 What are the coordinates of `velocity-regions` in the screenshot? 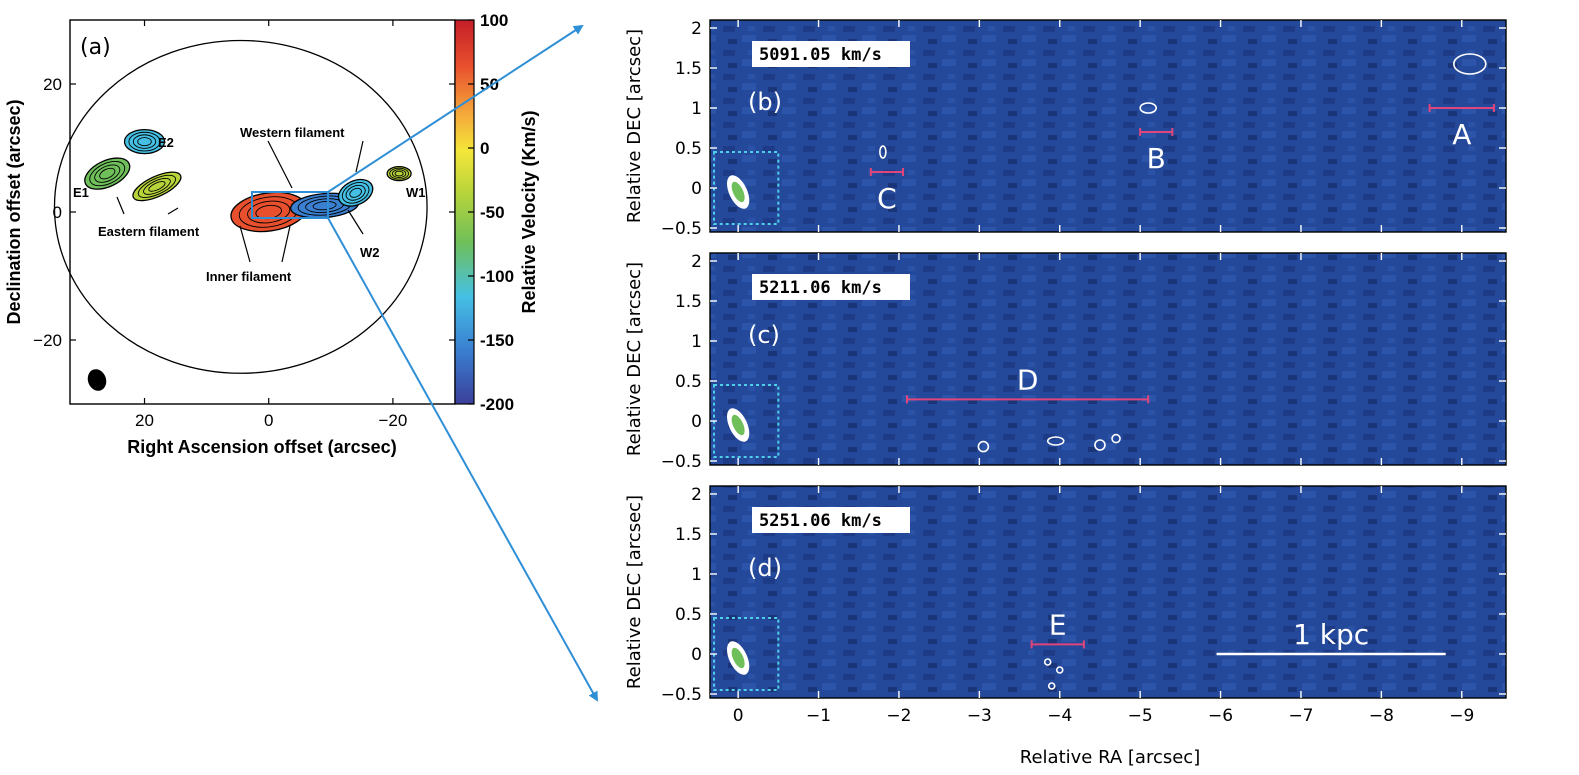 It's located at (248, 180).